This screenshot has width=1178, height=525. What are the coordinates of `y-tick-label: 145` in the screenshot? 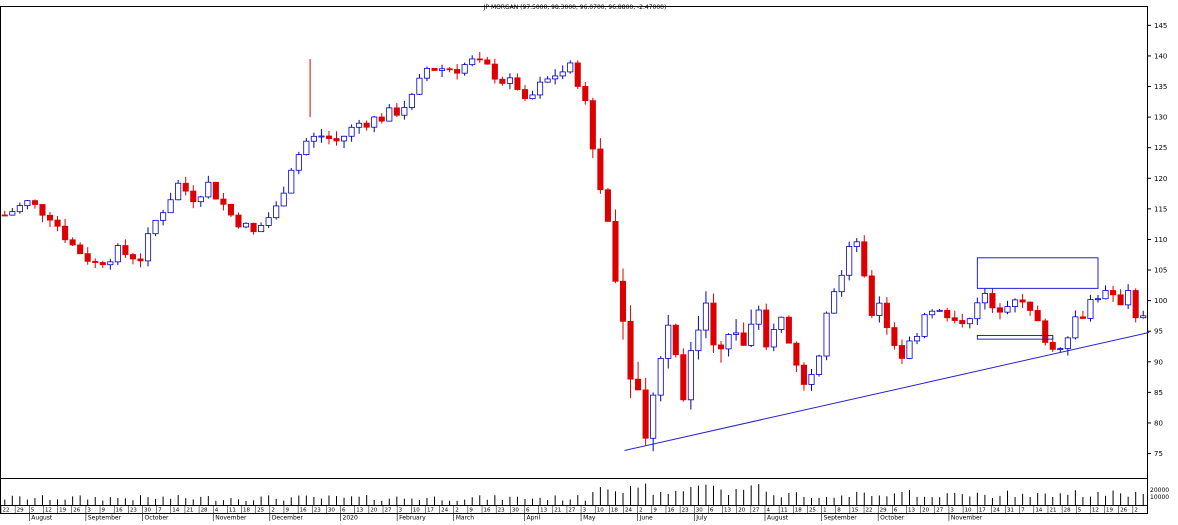 It's located at (1160, 26).